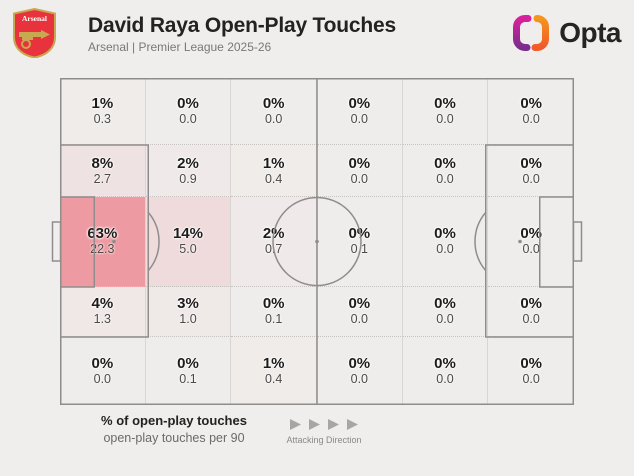 Image resolution: width=634 pixels, height=476 pixels. I want to click on pitch-zone-cell: 4% 1.3, so click(103, 311).